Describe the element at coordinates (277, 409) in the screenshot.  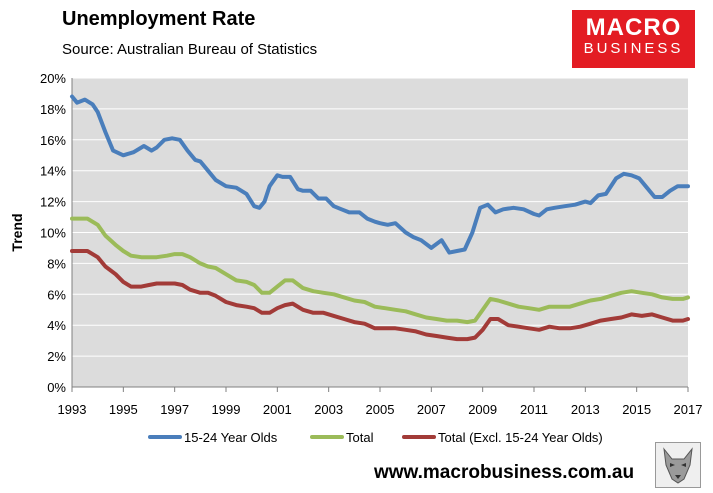
I see `x-tick-label: 2001` at that location.